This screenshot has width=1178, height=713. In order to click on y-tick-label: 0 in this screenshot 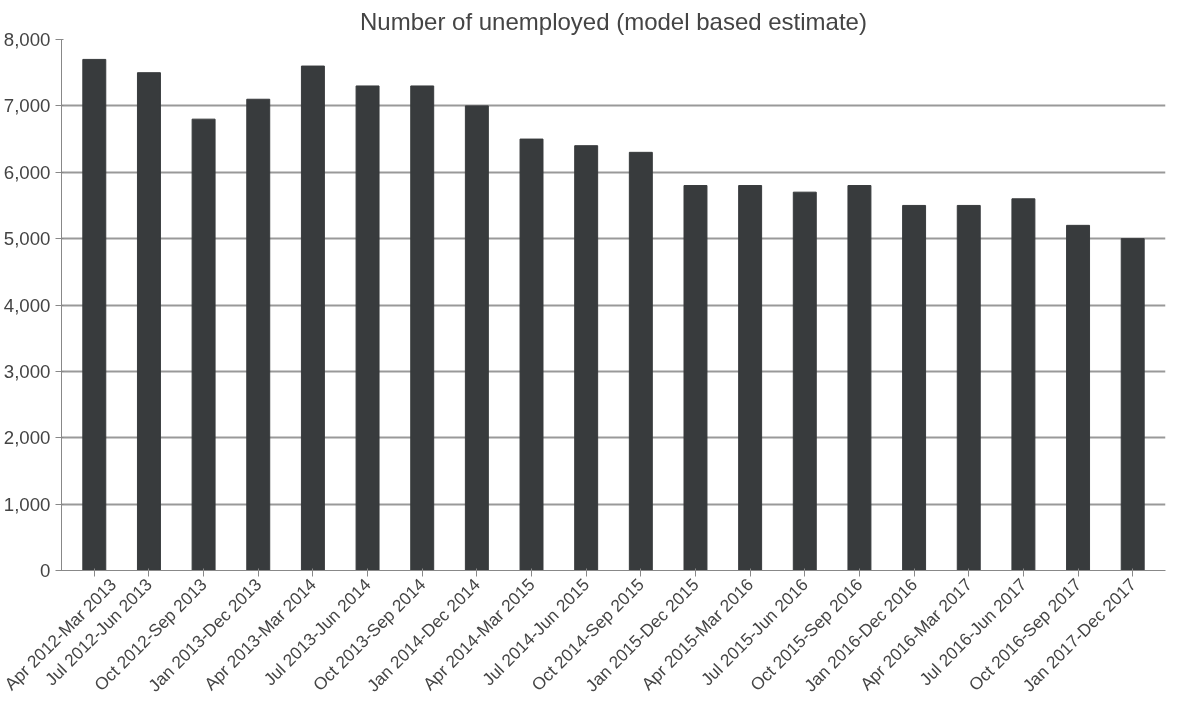, I will do `click(45, 570)`.